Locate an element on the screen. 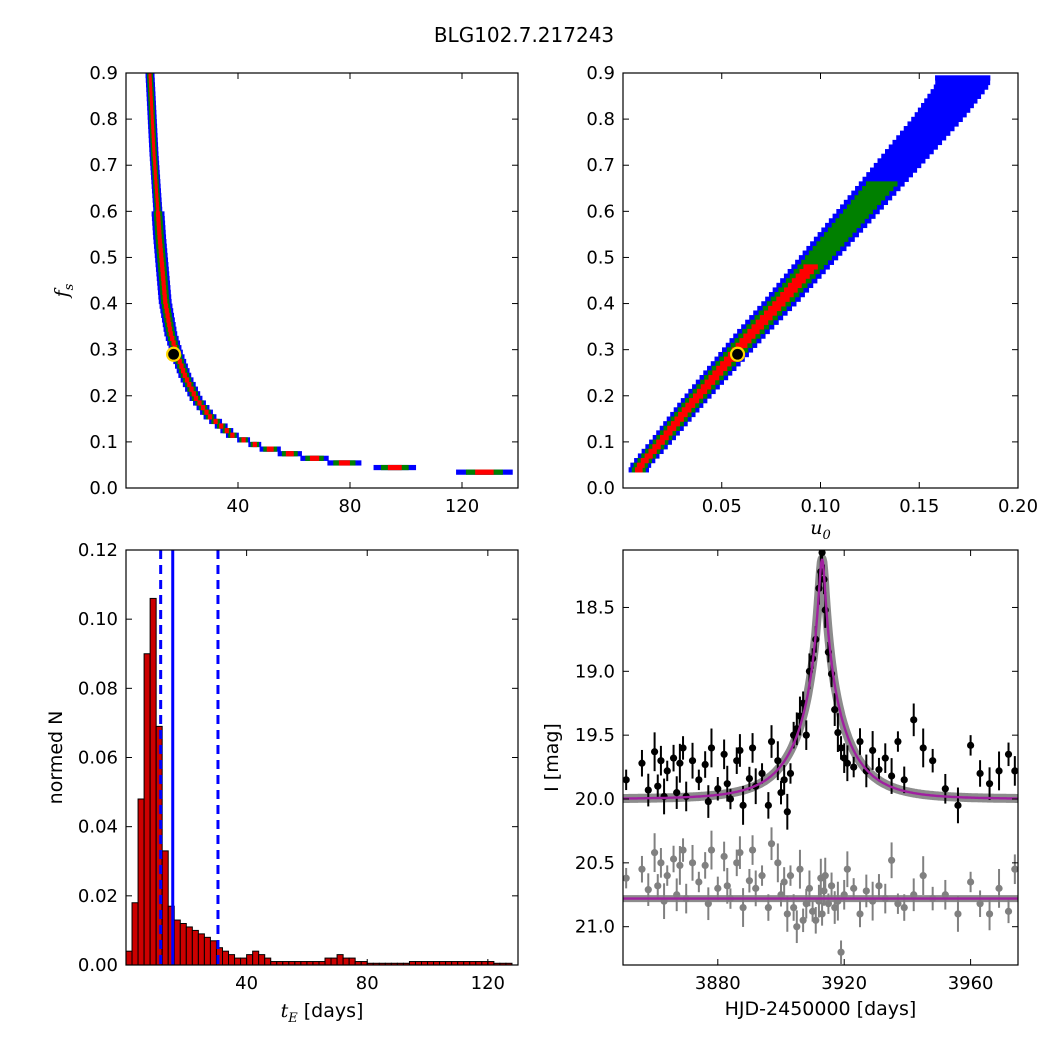  x-tick-label: 0.10 is located at coordinates (820, 506).